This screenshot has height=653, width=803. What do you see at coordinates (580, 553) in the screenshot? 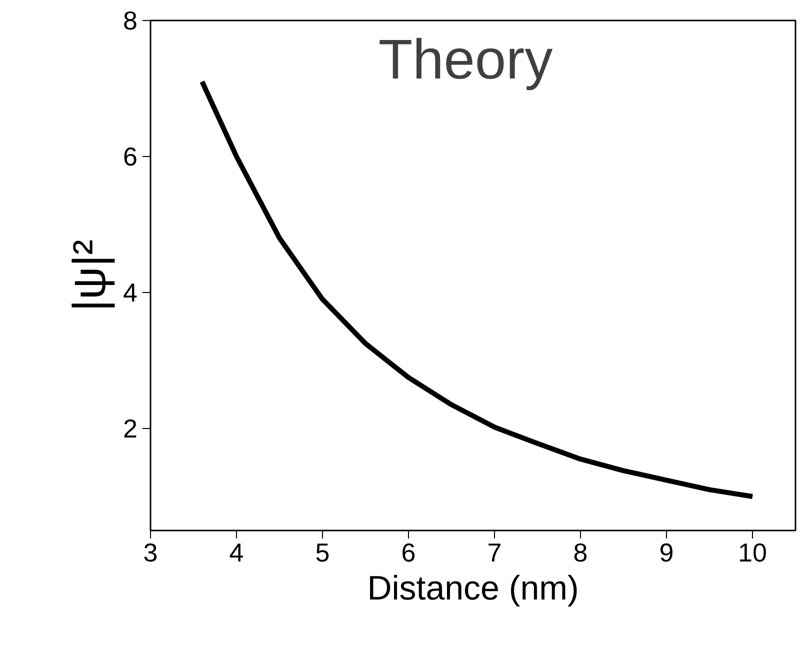
I see `x-tick-label: 8` at bounding box center [580, 553].